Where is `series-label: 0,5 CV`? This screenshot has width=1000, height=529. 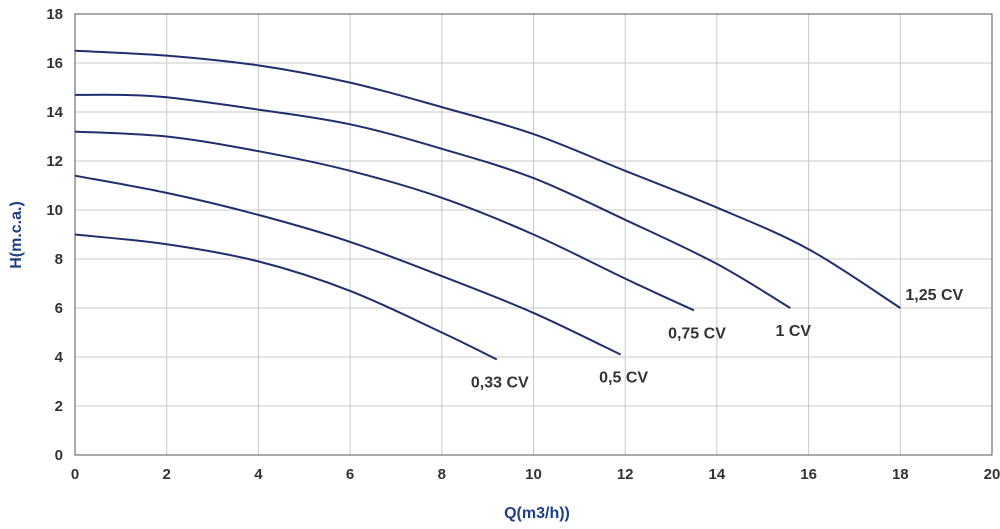 series-label: 0,5 CV is located at coordinates (623, 378).